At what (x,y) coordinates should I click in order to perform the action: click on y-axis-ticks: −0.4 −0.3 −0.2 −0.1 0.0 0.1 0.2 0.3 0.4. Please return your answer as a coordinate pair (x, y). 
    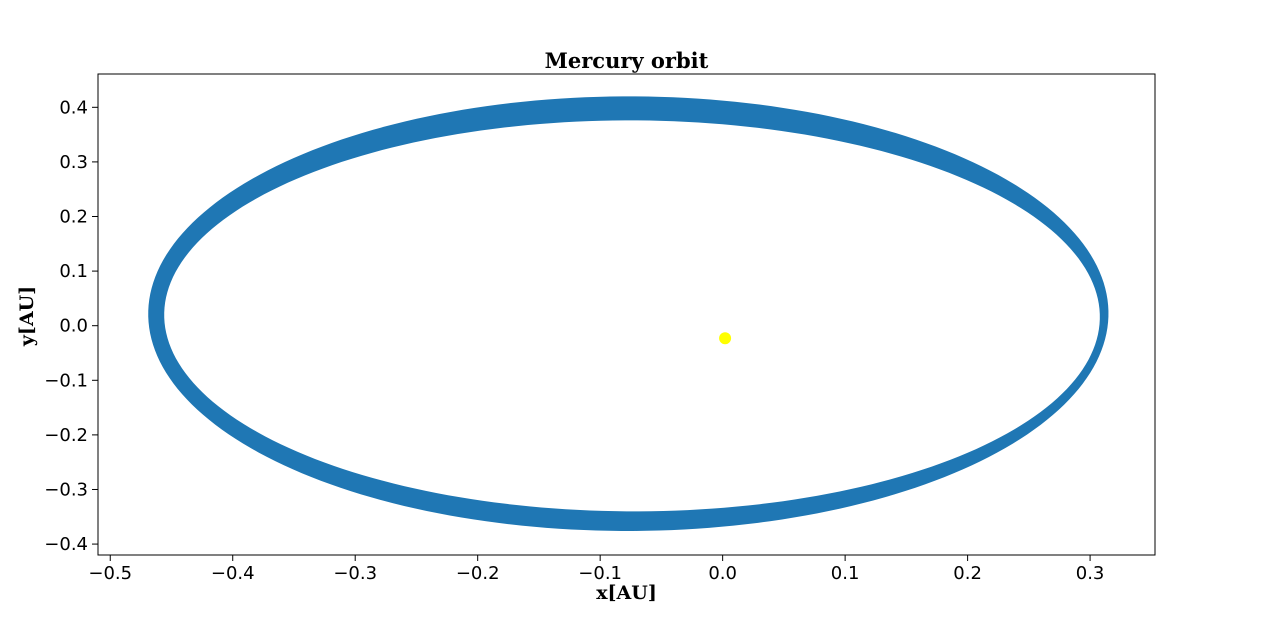
    Looking at the image, I should click on (71, 326).